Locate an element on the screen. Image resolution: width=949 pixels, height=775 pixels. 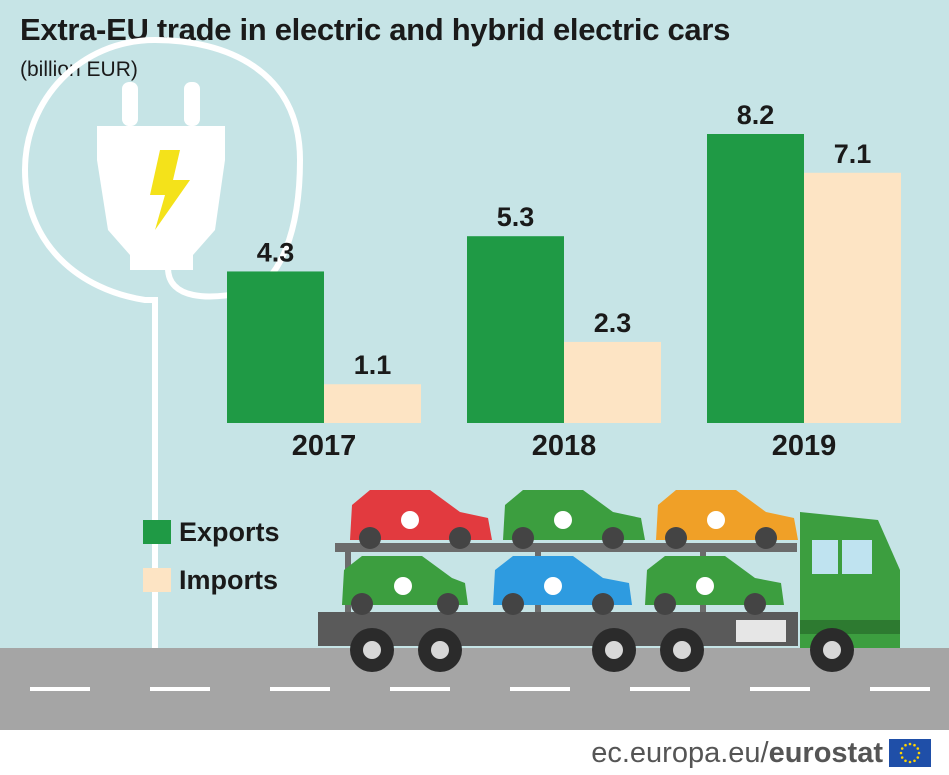
legend-item-exports: Exports is located at coordinates (211, 532).